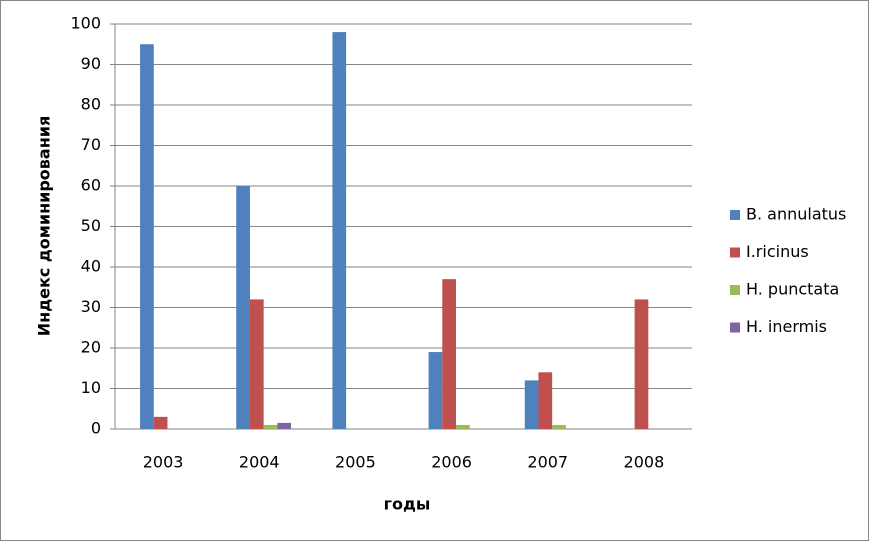 The height and width of the screenshot is (542, 870). I want to click on y-tick-label: 50, so click(91, 225).